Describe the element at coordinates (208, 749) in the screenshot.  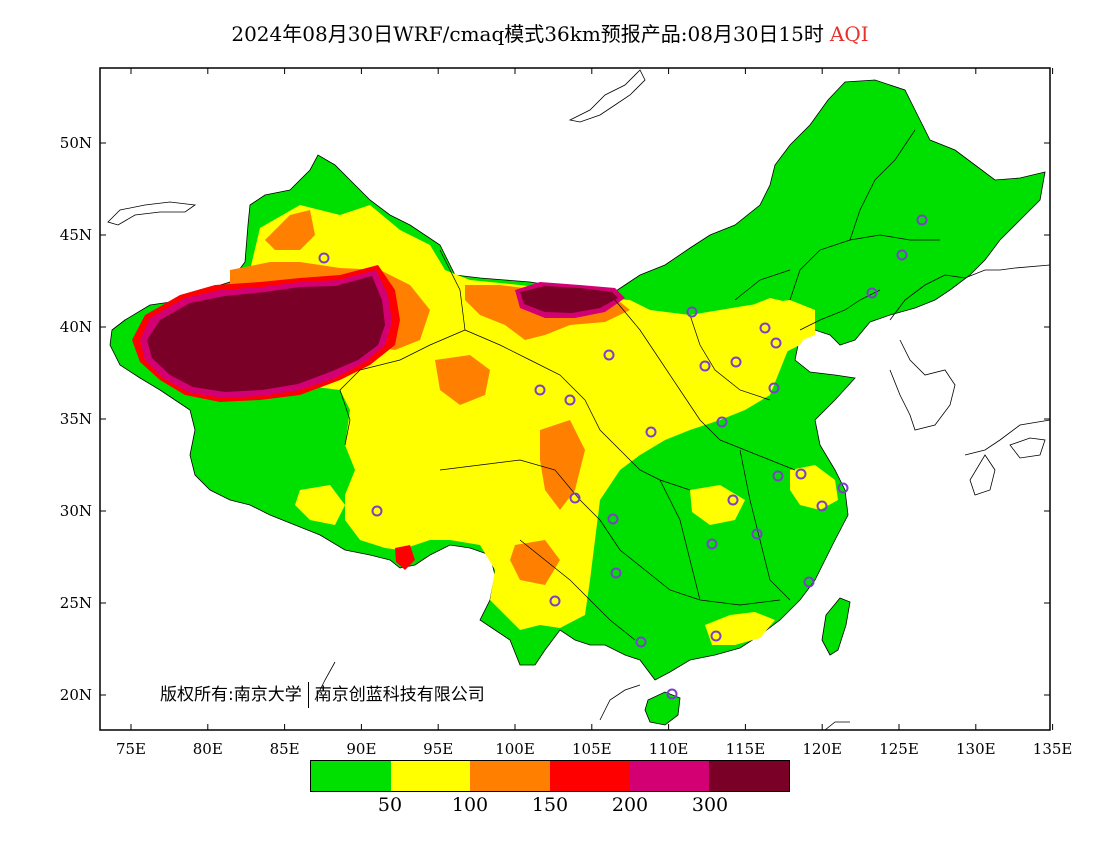
I see `x-tick-label: 80E` at that location.